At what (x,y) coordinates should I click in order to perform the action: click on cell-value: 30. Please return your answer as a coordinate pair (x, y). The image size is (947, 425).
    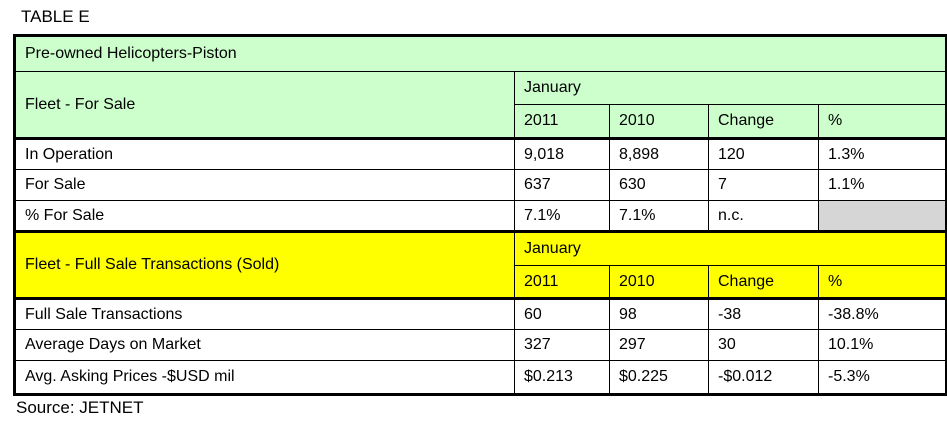
    Looking at the image, I should click on (763, 345).